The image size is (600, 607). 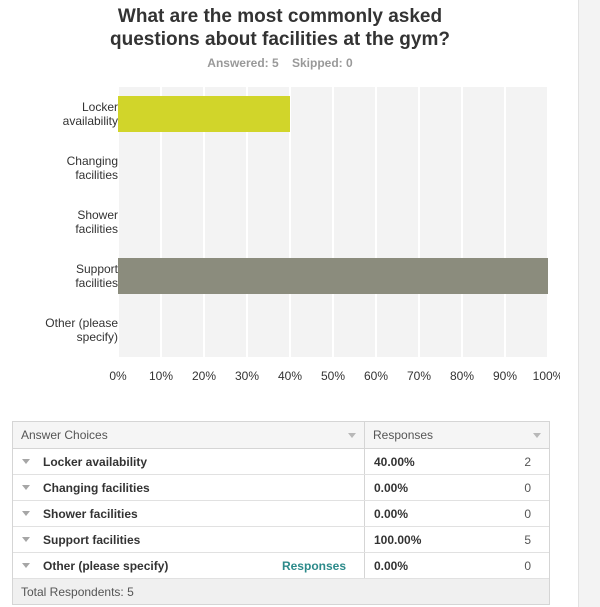 I want to click on answer-choice-label: Changing facilities, so click(x=96, y=487).